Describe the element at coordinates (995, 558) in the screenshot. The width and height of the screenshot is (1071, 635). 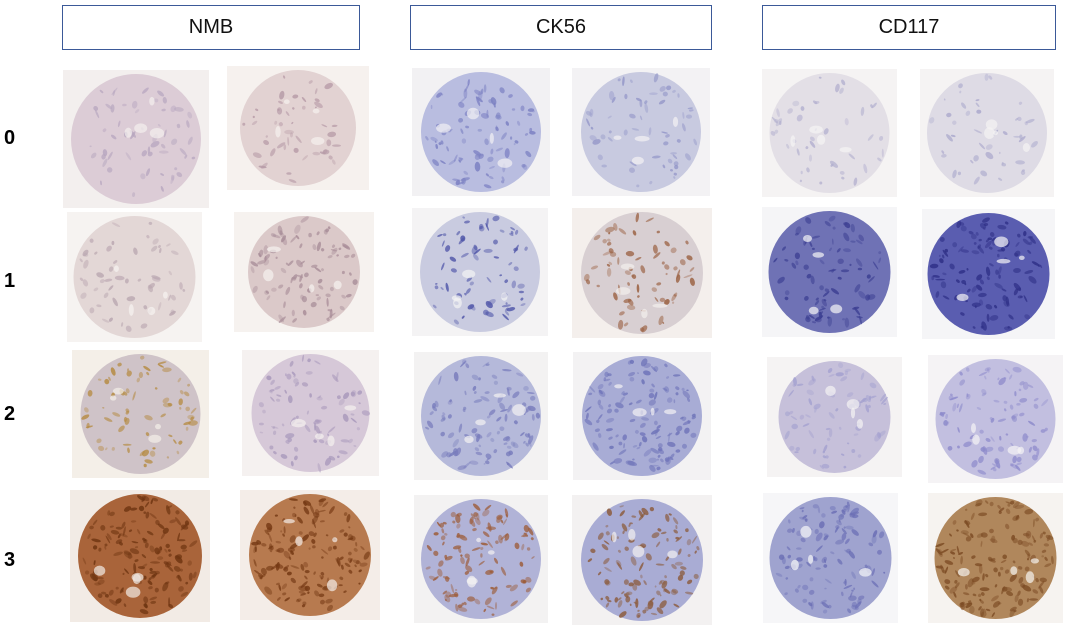
I see `tissue-core-cd117-3b` at that location.